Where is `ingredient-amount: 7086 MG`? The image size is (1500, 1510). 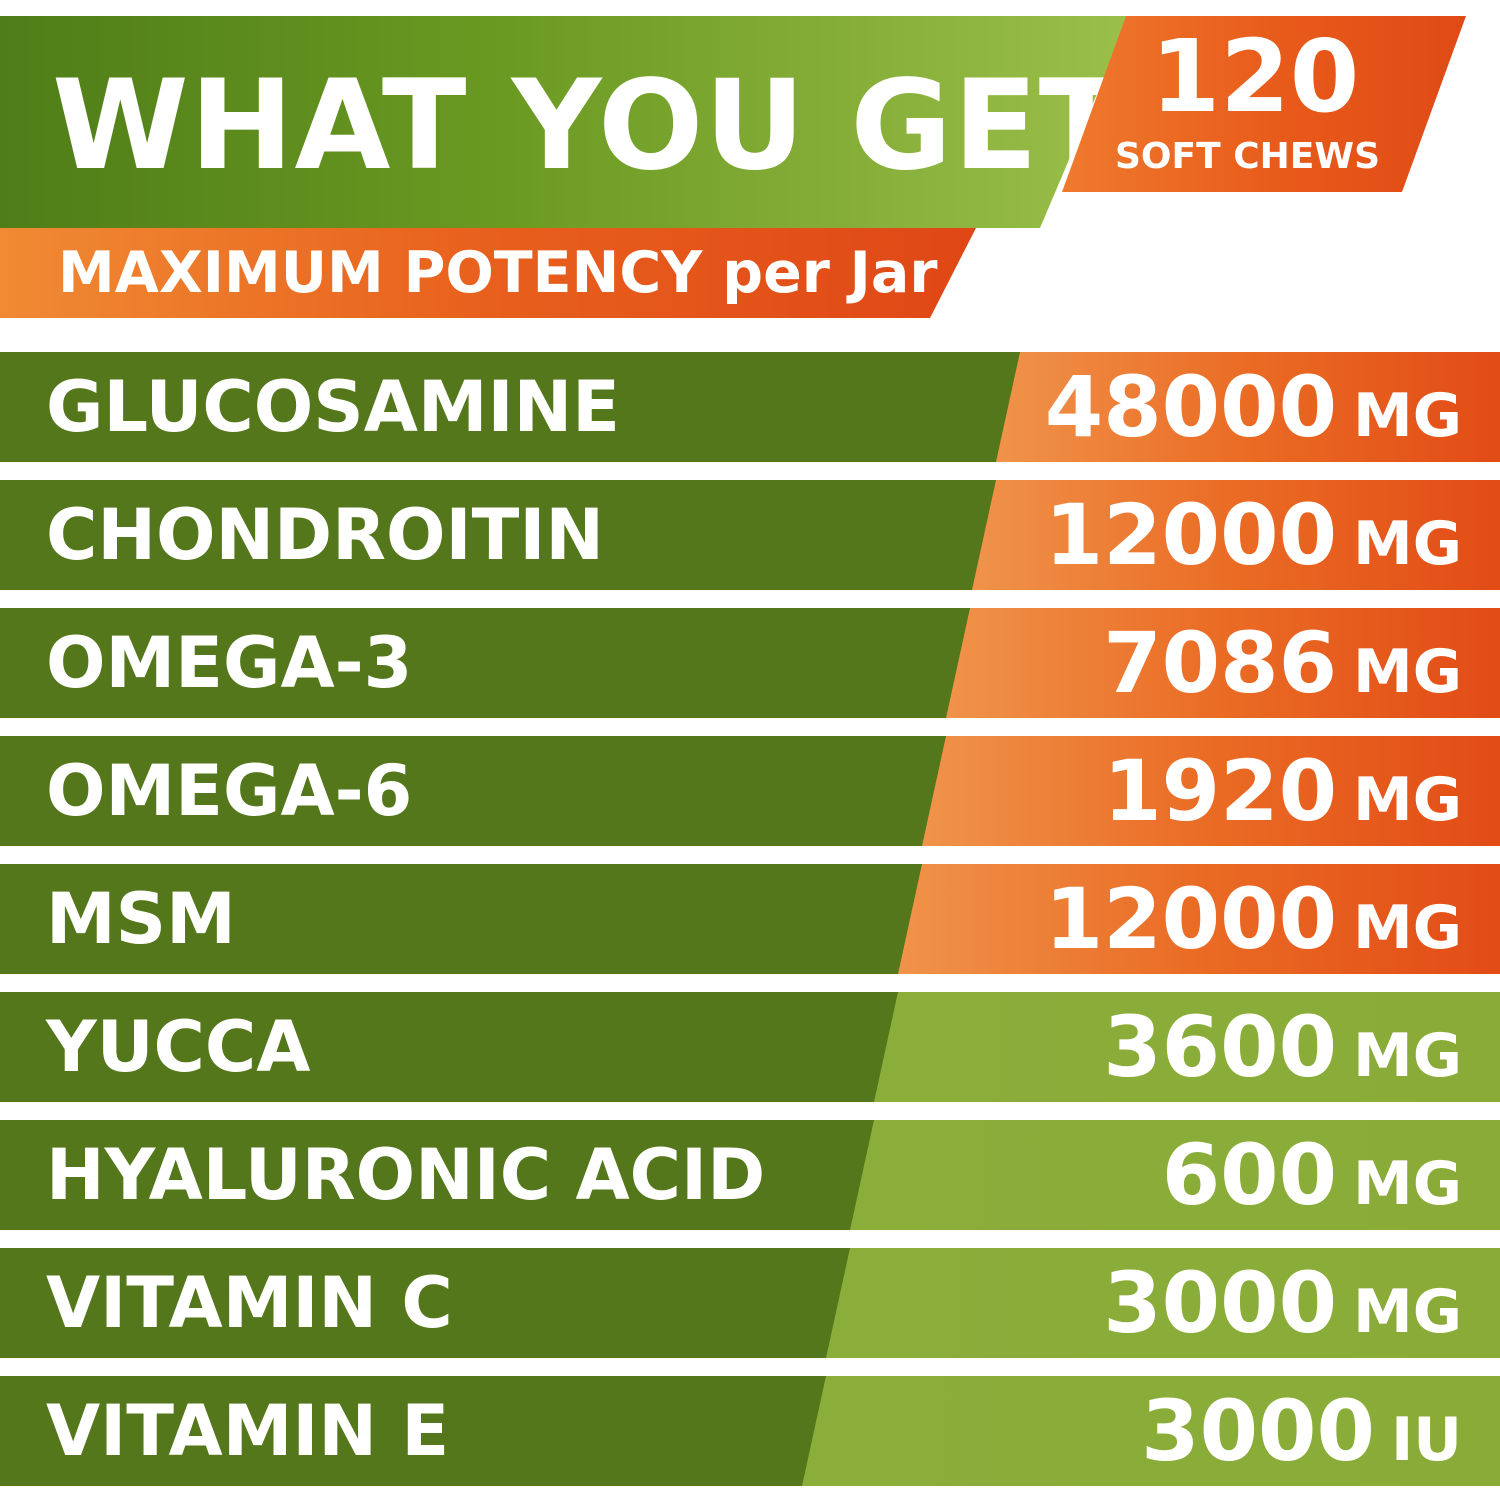 ingredient-amount: 7086 MG is located at coordinates (1282, 663).